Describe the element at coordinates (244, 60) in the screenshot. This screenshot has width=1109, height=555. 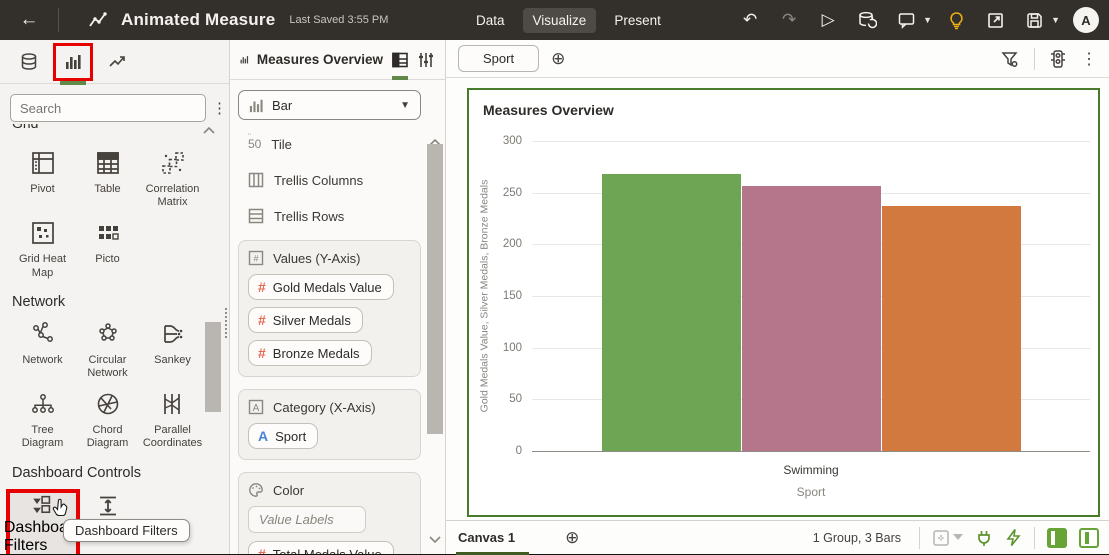
I see `bar-chart-icon` at that location.